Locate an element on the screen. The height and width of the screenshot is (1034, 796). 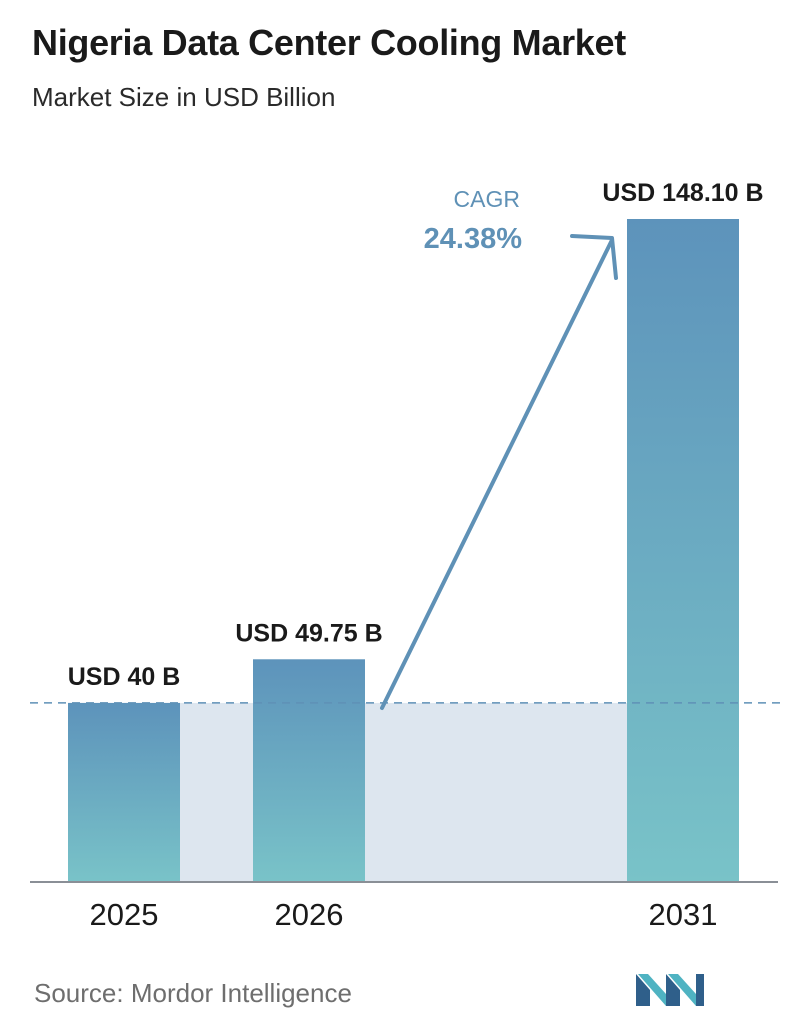
source-note: Source: Mordor Intelligence is located at coordinates (193, 993).